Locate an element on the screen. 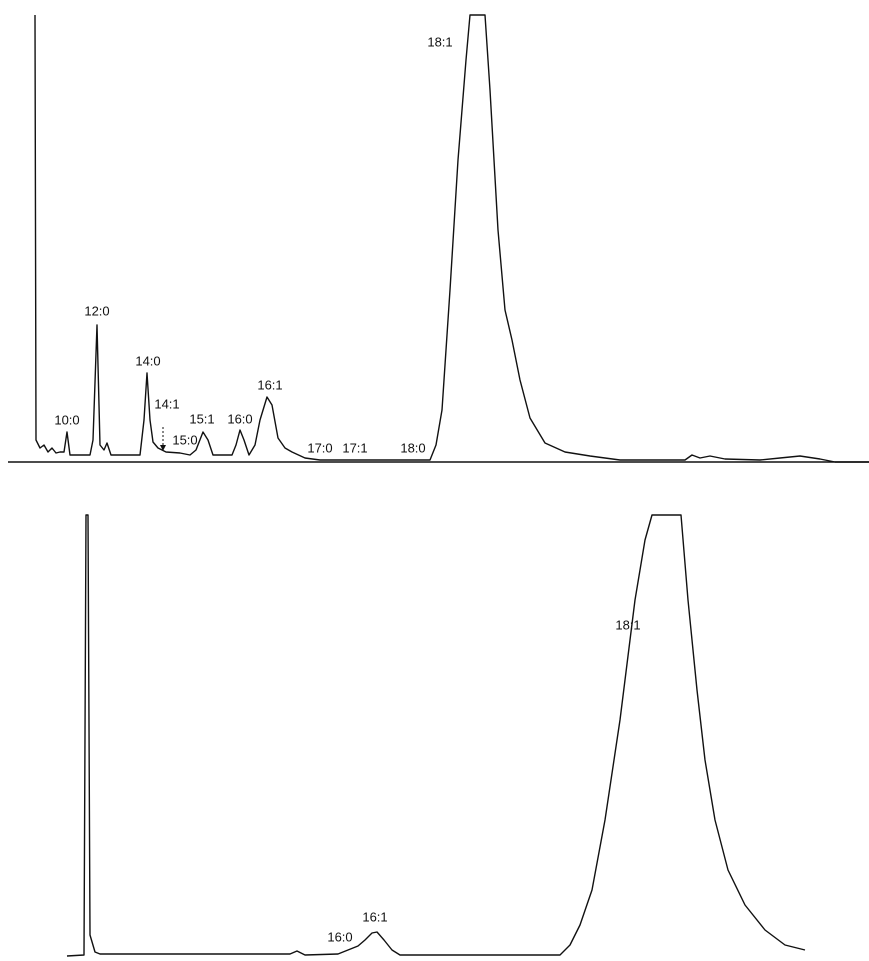 Image resolution: width=869 pixels, height=961 pixels. arrow-head is located at coordinates (163, 448).